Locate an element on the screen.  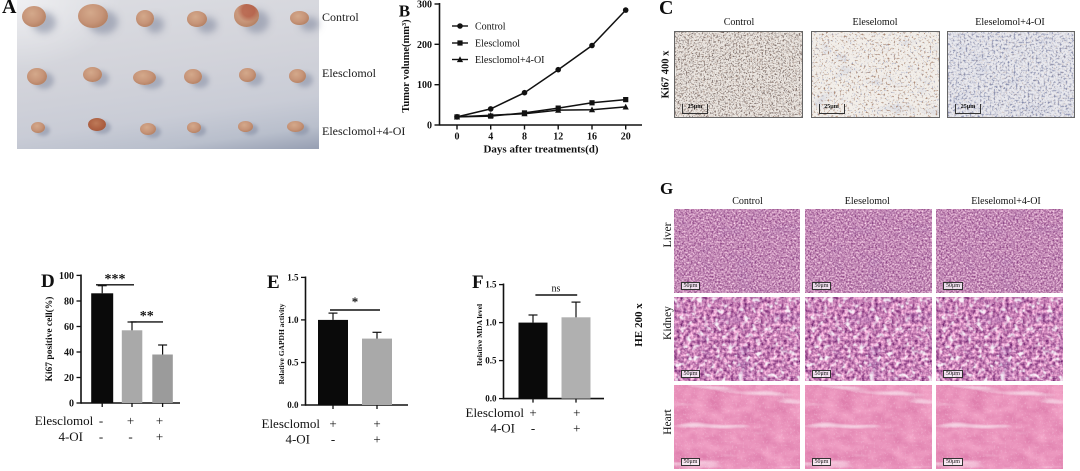
svg-text: 300 is located at coordinates (424, 5).